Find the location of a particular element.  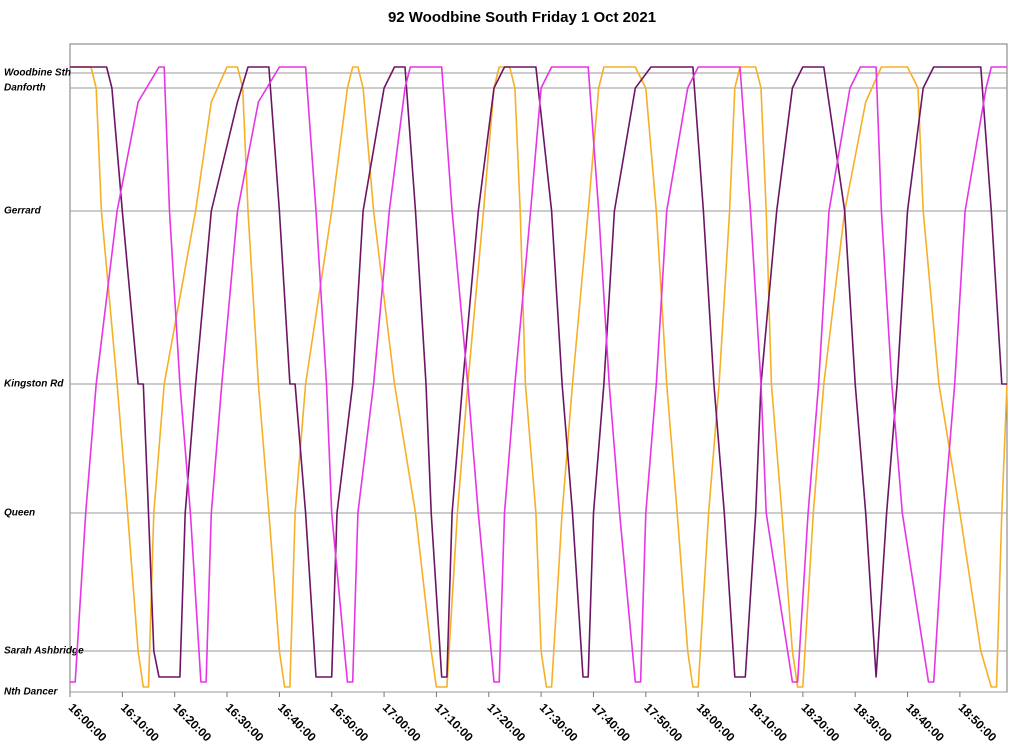

x-tick-label: 18:40:00 is located at coordinates (925, 722).